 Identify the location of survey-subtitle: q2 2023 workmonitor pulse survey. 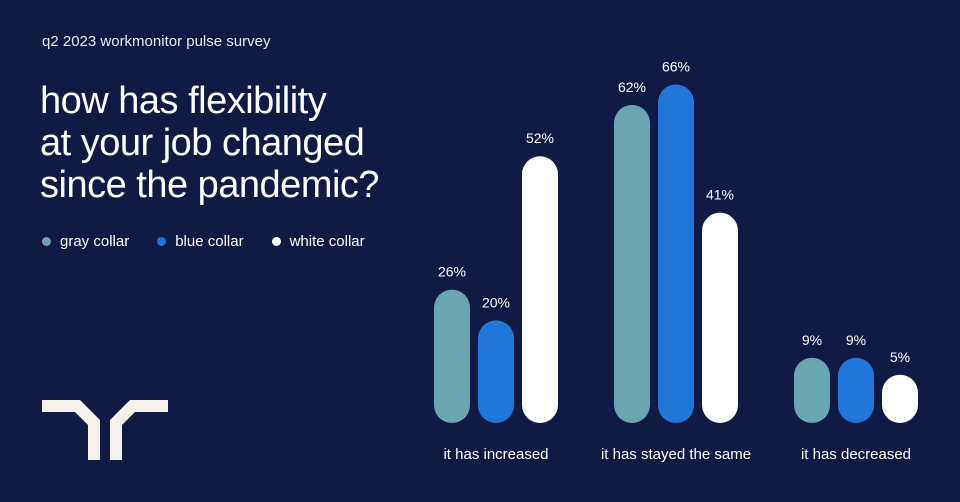
(156, 41).